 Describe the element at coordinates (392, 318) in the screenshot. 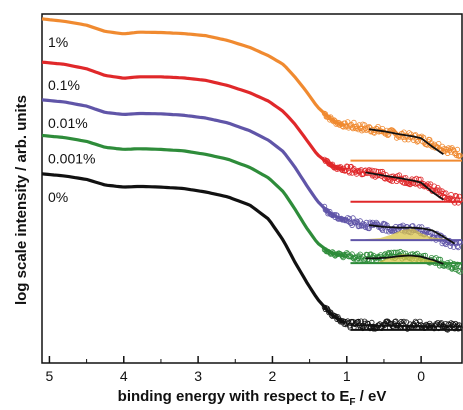

I see `series-5-markers` at that location.